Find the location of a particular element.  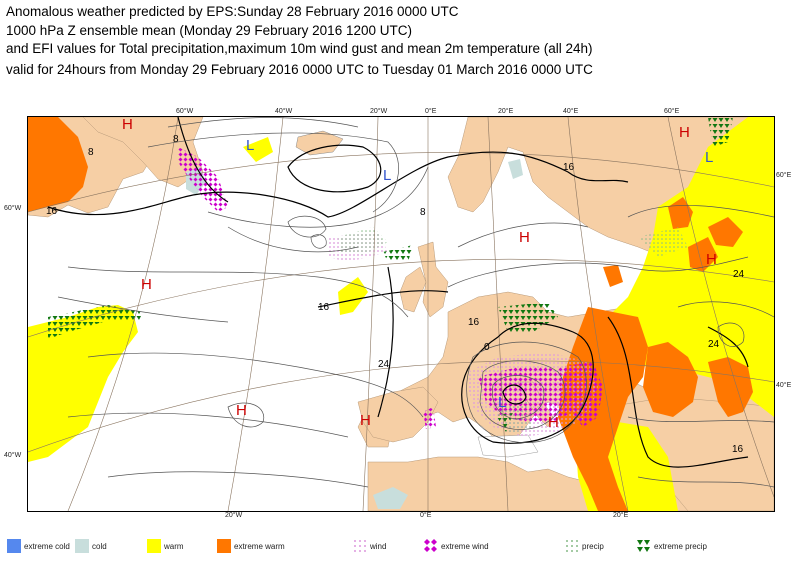

legend-item-extreme-warm: extreme warm is located at coordinates (251, 546).